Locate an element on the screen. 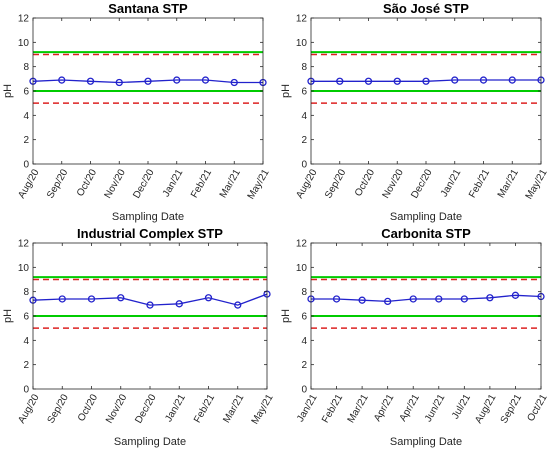  chart-title: Industrial Complex STP is located at coordinates (150, 233).